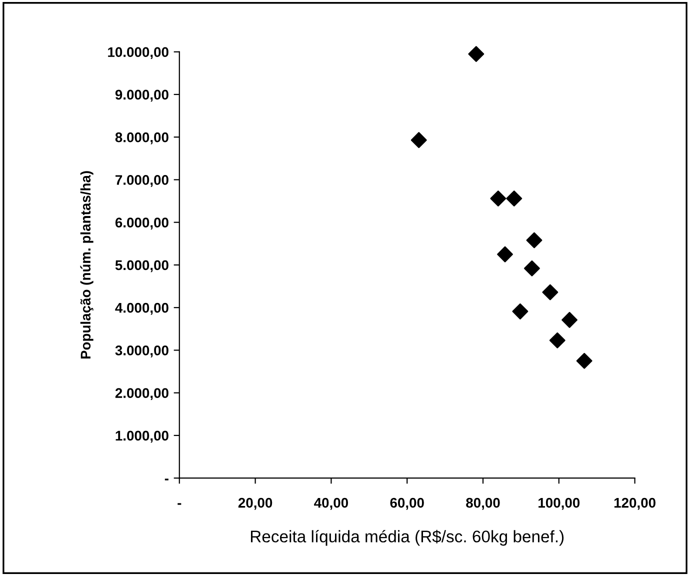  Describe the element at coordinates (141, 308) in the screenshot. I see `y-tick-label: 4.000,00` at that location.